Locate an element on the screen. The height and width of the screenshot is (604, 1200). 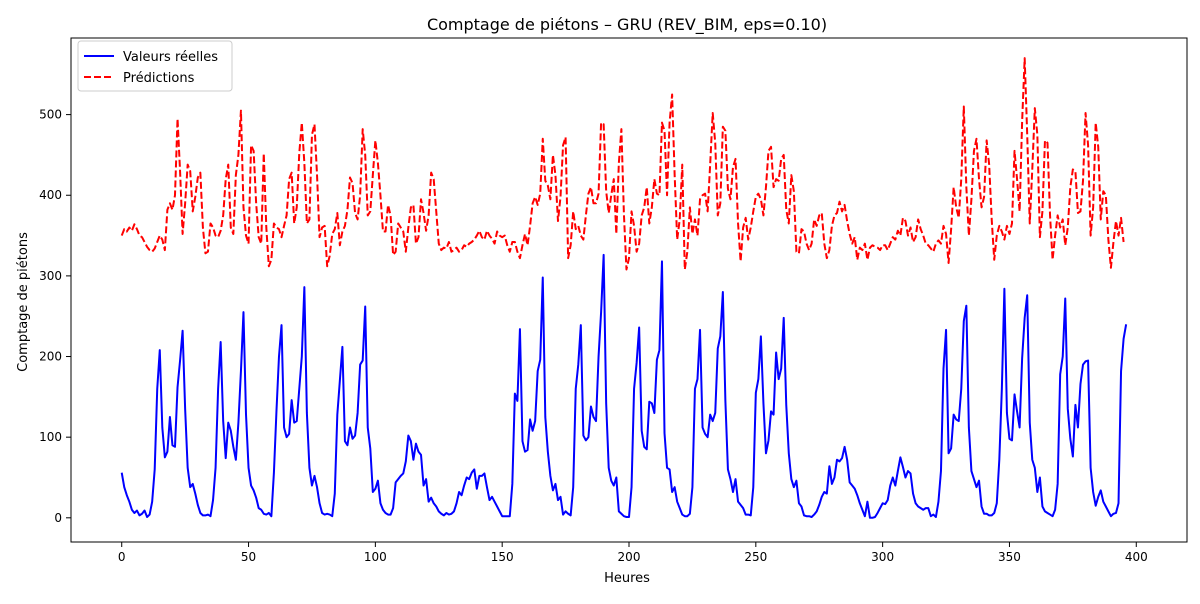
legend-box is located at coordinates (155, 66).